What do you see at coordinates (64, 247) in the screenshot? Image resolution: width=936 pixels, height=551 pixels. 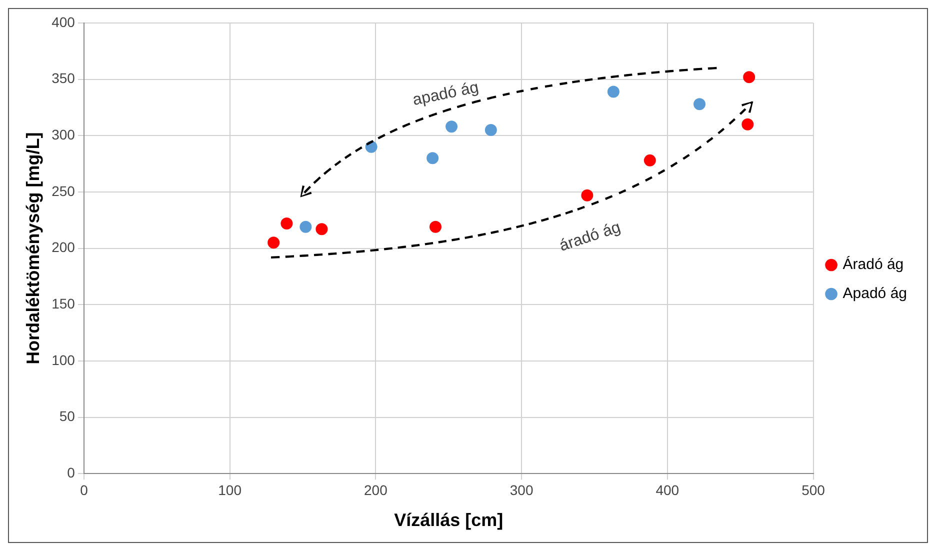 I see `y-tick-label: 200` at bounding box center [64, 247].